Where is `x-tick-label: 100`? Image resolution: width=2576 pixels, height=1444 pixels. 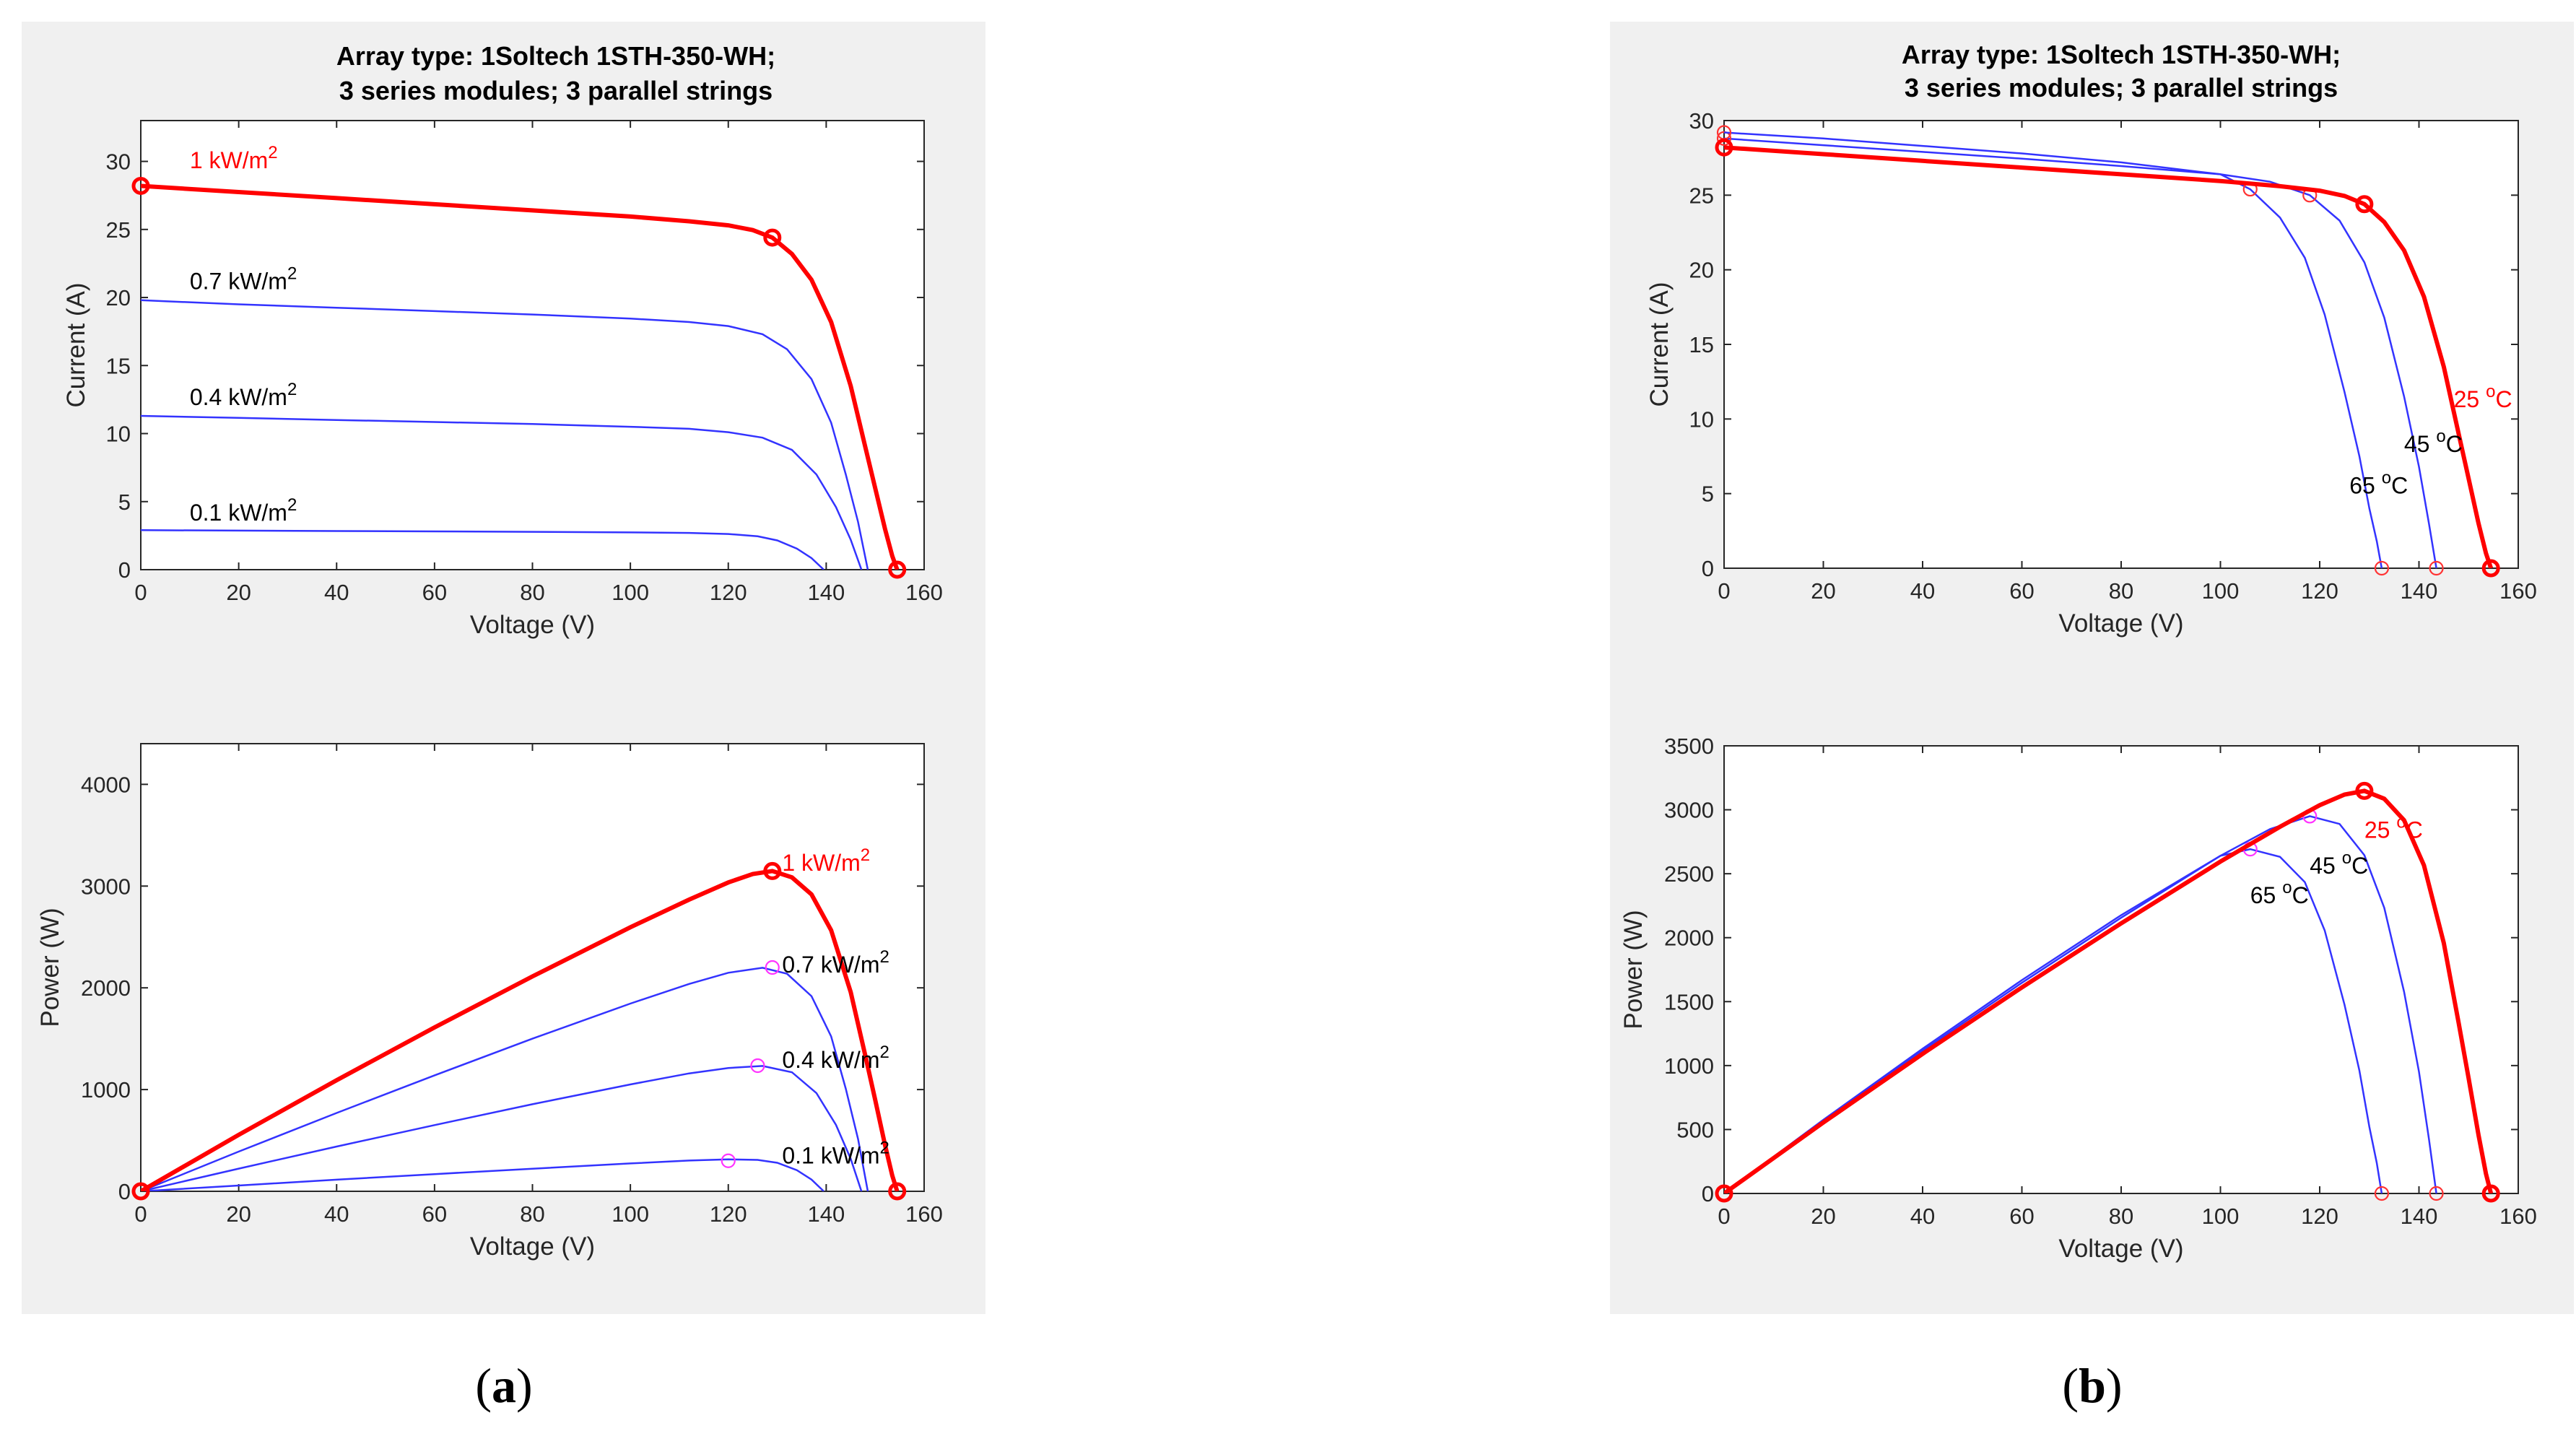
x-tick-label: 100 is located at coordinates (2221, 1216).